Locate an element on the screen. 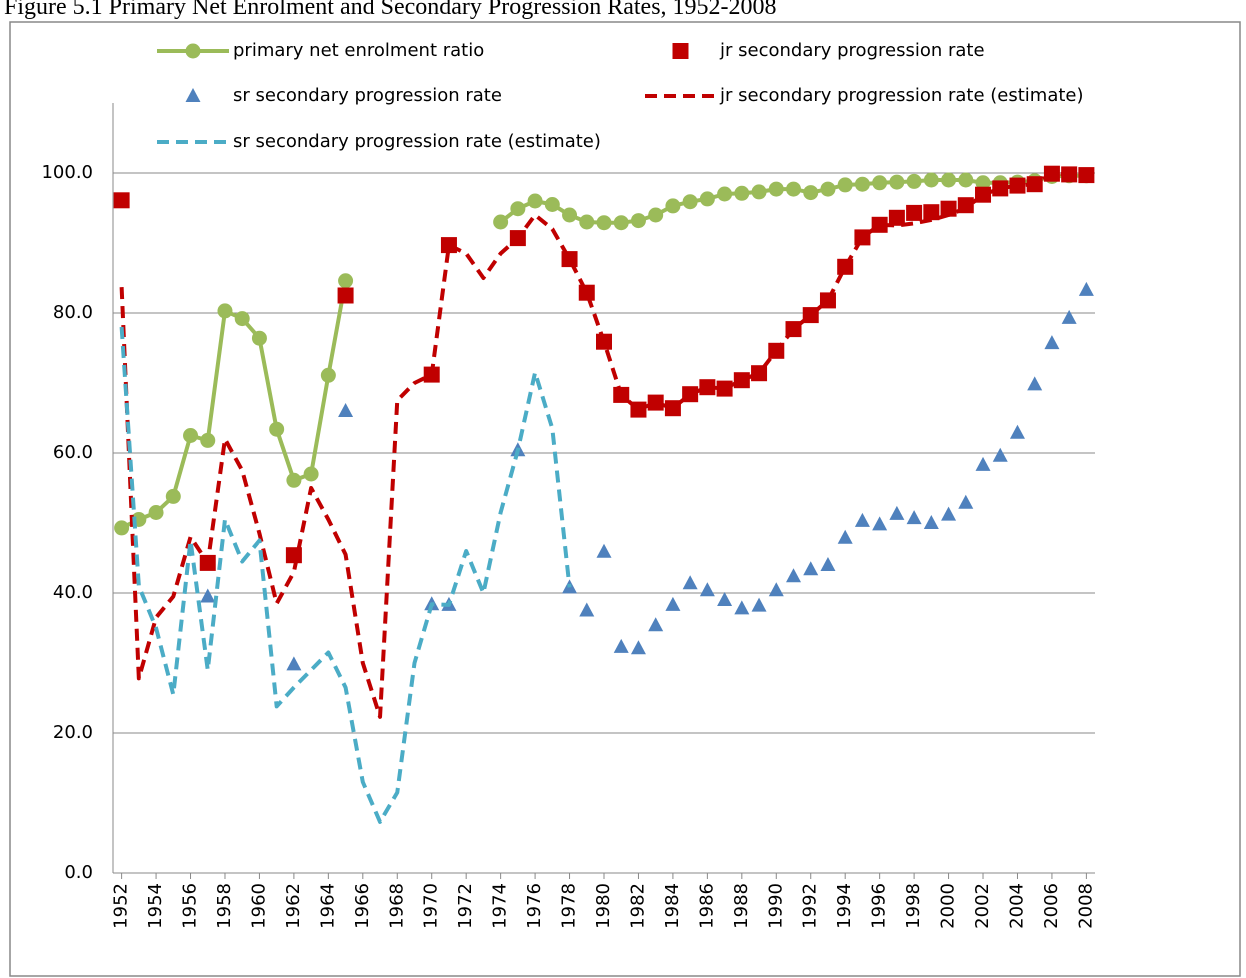  x-tick-label: 1986 is located at coordinates (706, 906).